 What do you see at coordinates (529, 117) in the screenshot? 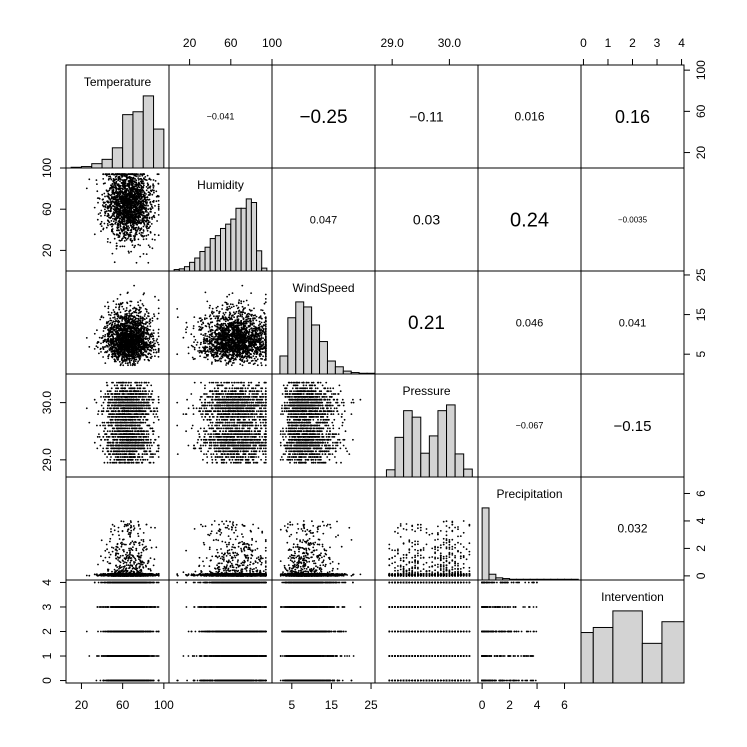
I see `correlation-label: 0.016` at bounding box center [529, 117].